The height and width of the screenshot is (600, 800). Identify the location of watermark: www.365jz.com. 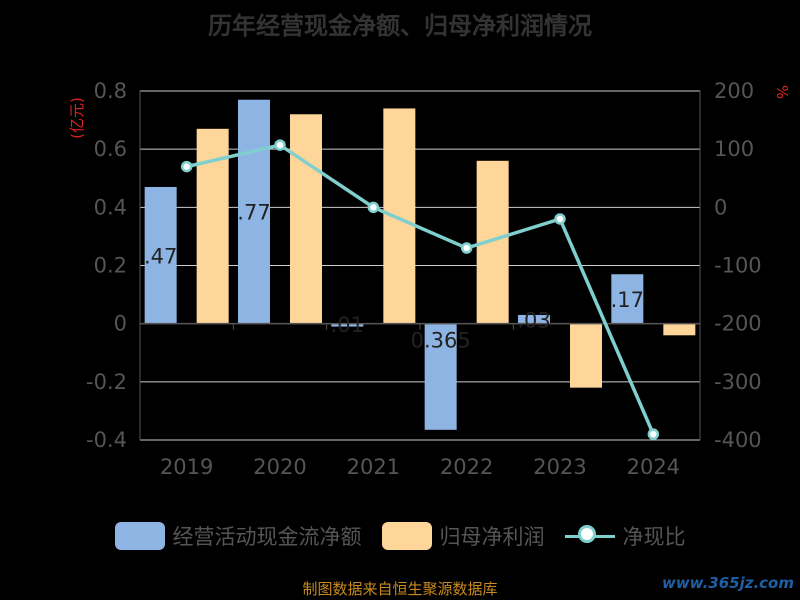
(727, 583).